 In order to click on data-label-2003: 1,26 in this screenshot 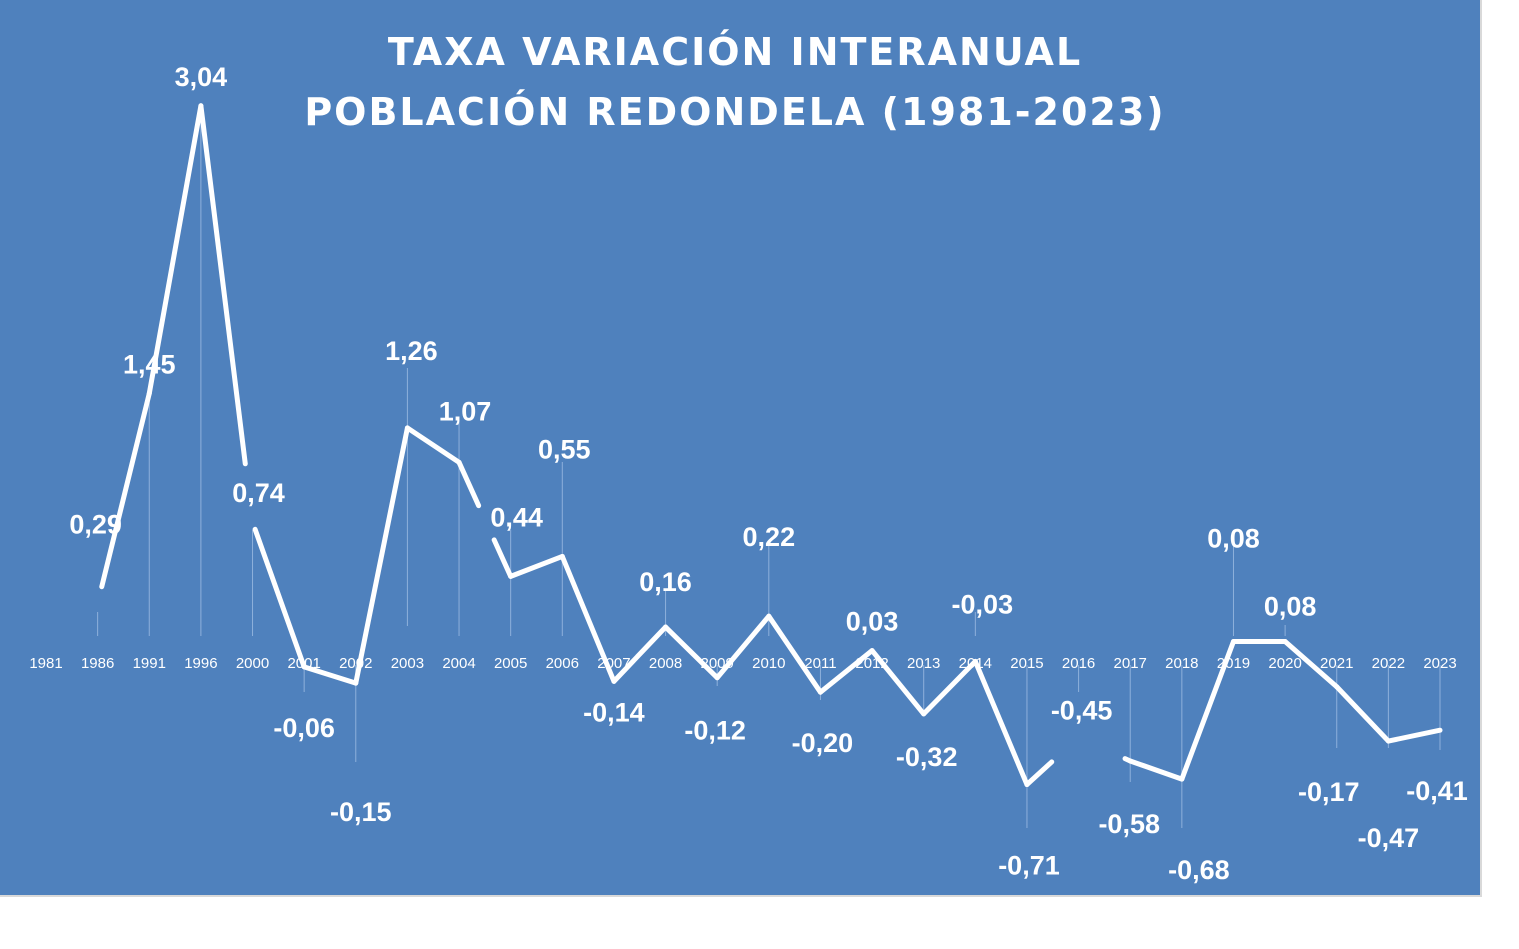, I will do `click(411, 351)`.